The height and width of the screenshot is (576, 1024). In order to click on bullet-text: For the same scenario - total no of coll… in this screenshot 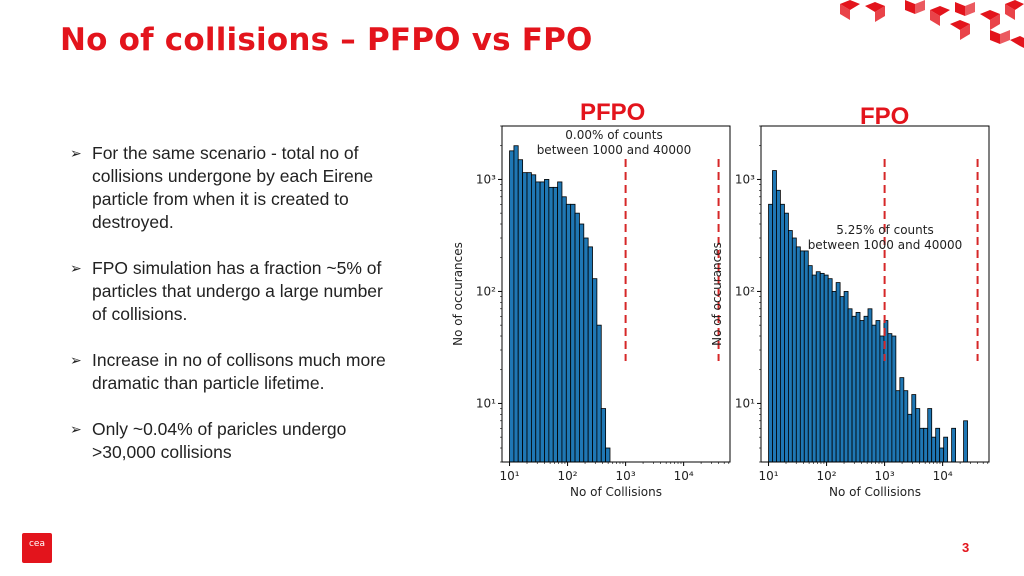, I will do `click(233, 187)`.